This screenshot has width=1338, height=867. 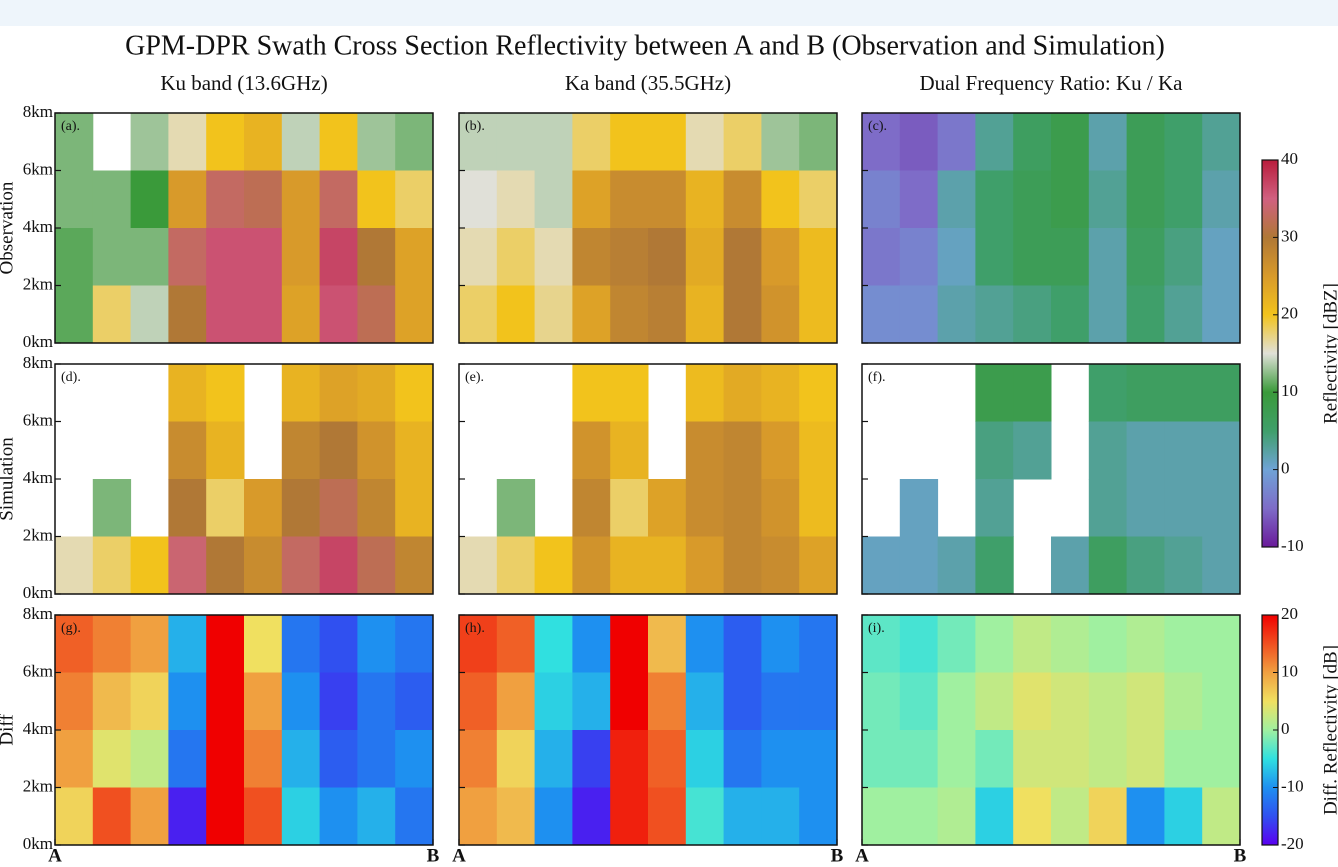 I want to click on y-tick-label: 8km, so click(x=38, y=111).